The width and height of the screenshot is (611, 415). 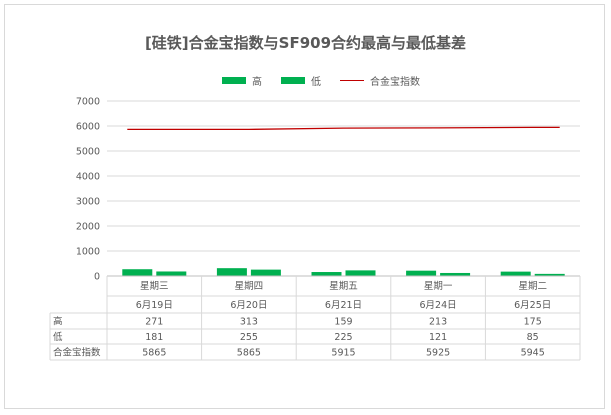 What do you see at coordinates (249, 286) in the screenshot?
I see `x-tick-label: 星期四` at bounding box center [249, 286].